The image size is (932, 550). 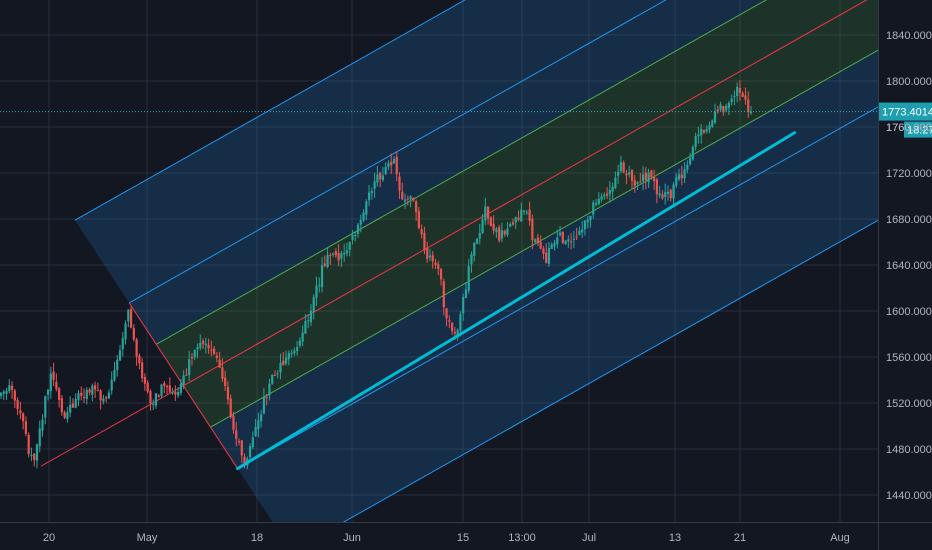 I want to click on x-tick-label: 15, so click(x=463, y=538).